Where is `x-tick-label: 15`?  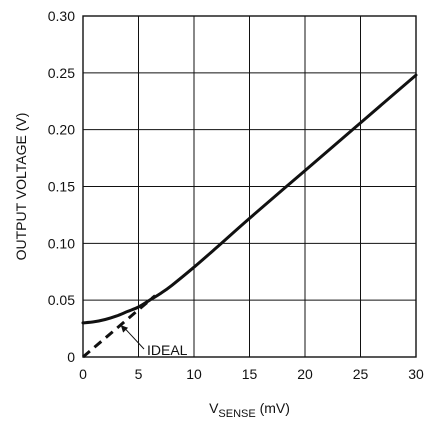 x-tick-label: 15 is located at coordinates (250, 374).